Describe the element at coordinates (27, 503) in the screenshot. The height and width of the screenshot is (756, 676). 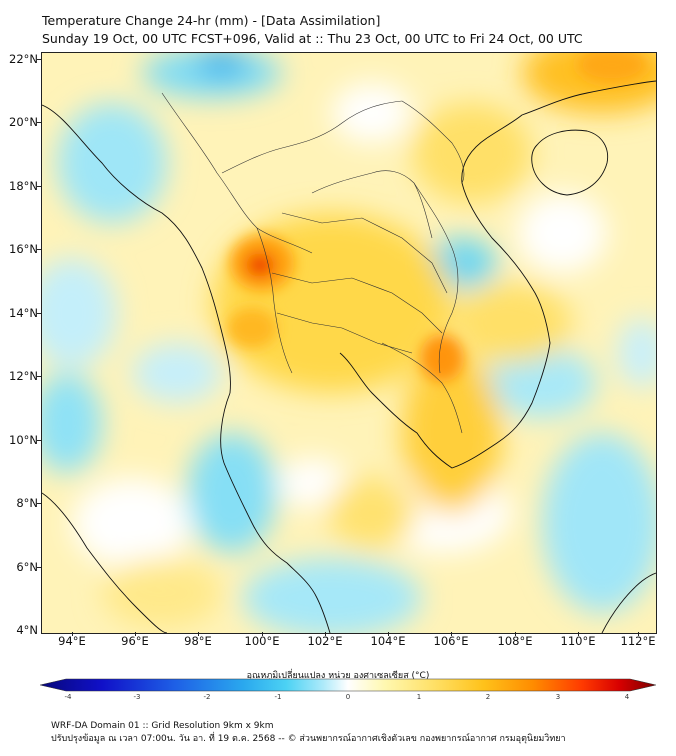
I see `lat-tick-label: 8°N` at that location.